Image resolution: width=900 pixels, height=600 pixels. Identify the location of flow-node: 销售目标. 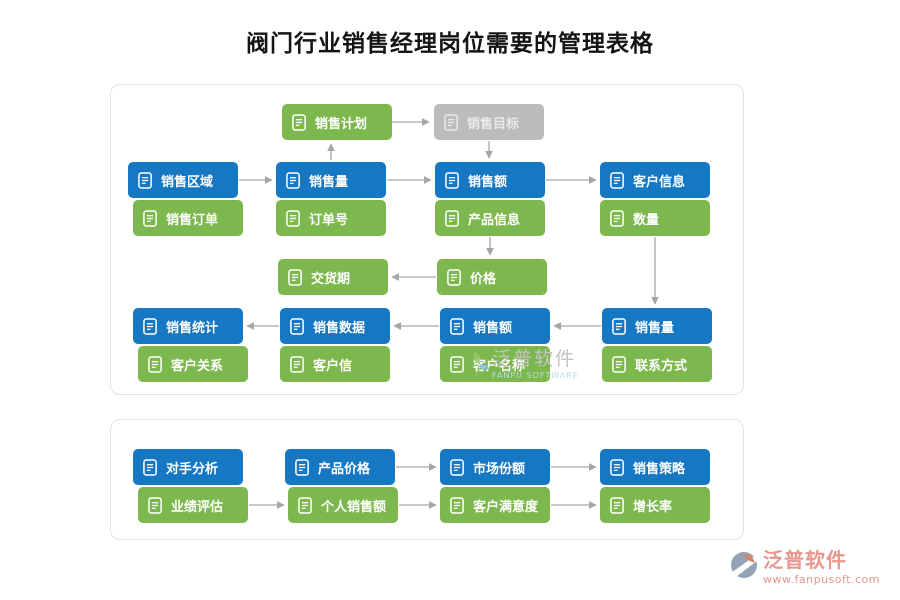
(489, 122).